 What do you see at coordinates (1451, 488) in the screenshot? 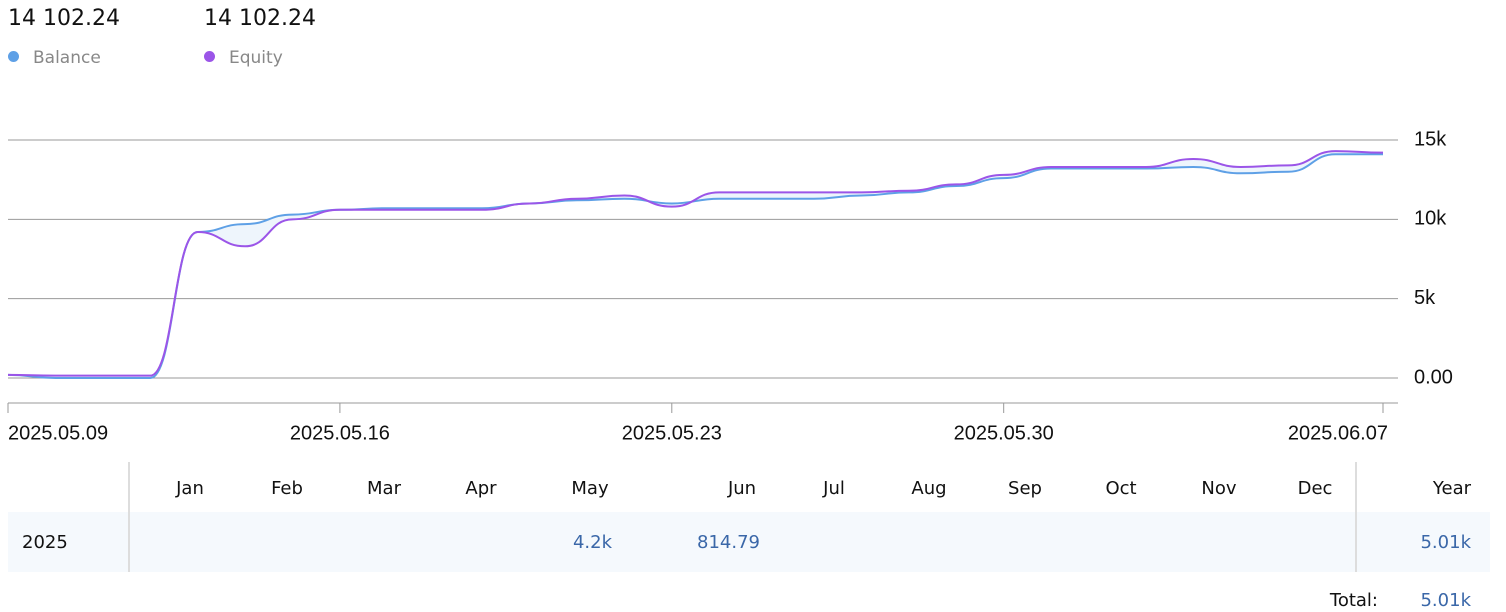
I see `column-header: Year` at bounding box center [1451, 488].